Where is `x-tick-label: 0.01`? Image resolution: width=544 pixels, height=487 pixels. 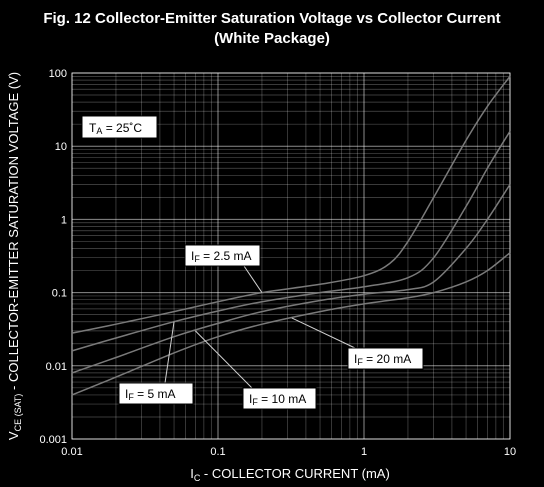 x-tick-label: 0.01 is located at coordinates (71, 452).